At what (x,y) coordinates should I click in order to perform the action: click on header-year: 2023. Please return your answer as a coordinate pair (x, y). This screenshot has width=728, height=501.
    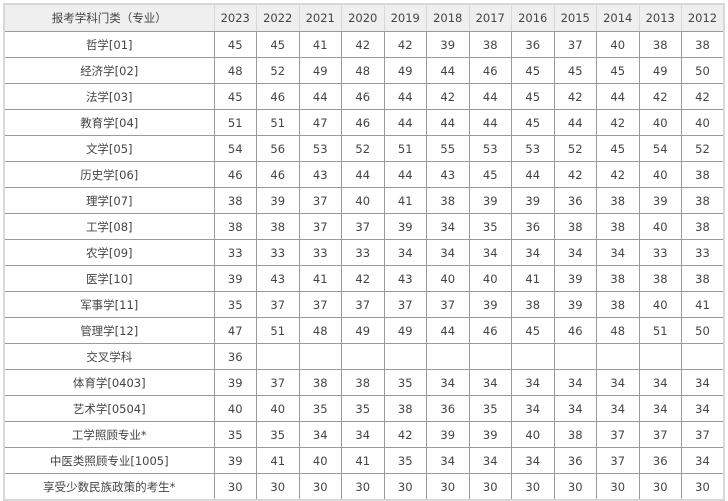
    Looking at the image, I should click on (235, 17).